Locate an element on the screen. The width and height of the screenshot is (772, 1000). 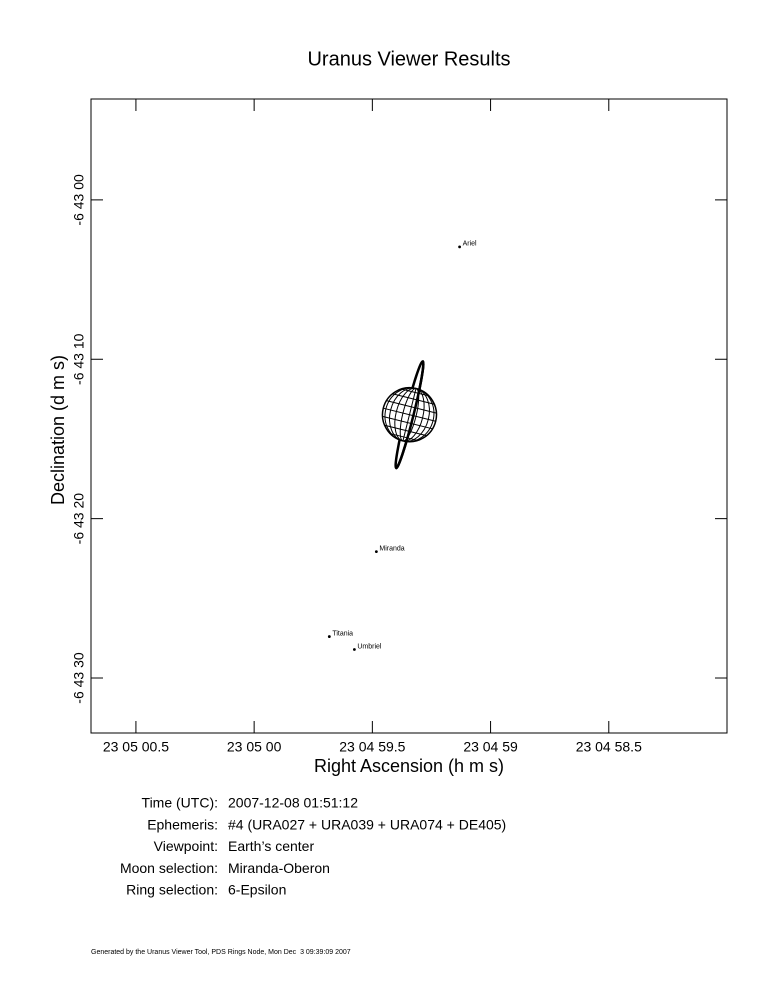
detail-label: Time (UTC): is located at coordinates (180, 803).